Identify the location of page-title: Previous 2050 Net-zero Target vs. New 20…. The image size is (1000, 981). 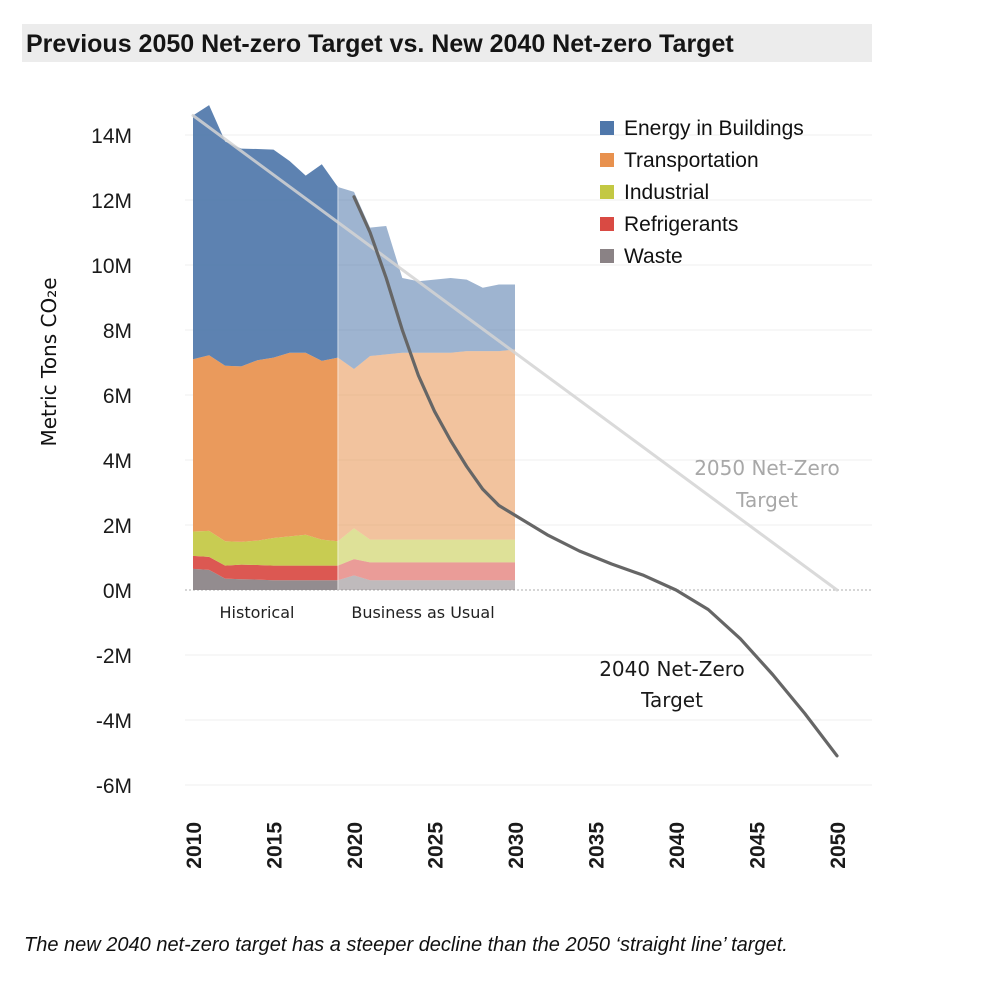
(380, 44).